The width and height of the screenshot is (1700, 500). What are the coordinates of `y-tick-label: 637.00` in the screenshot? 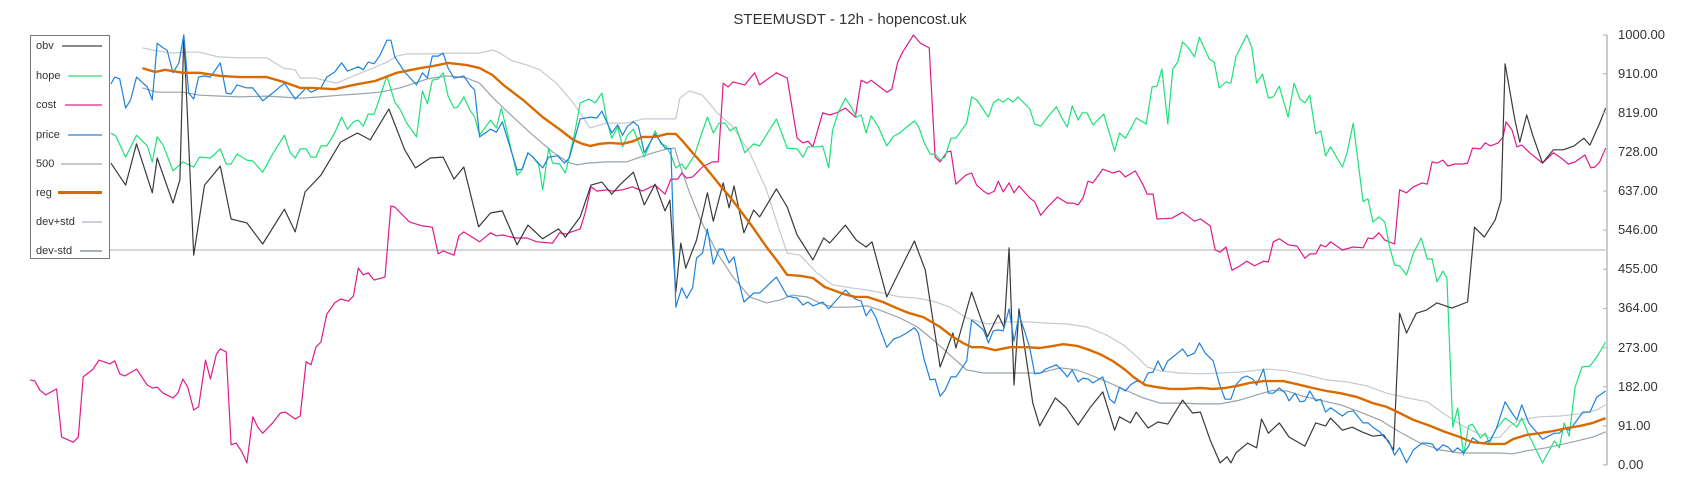 It's located at (1638, 191).